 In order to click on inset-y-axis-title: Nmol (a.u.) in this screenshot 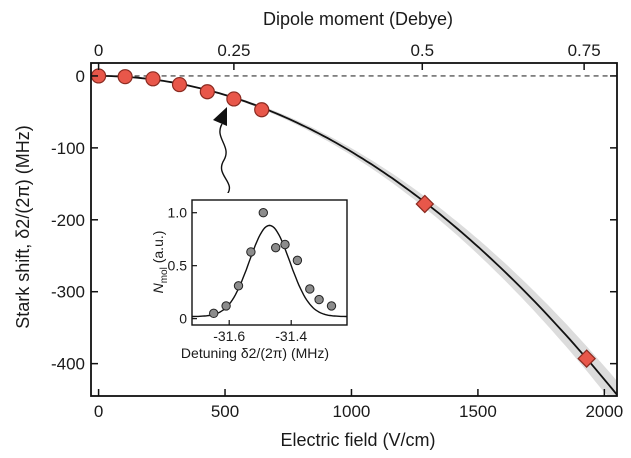, I will do `click(160, 262)`.